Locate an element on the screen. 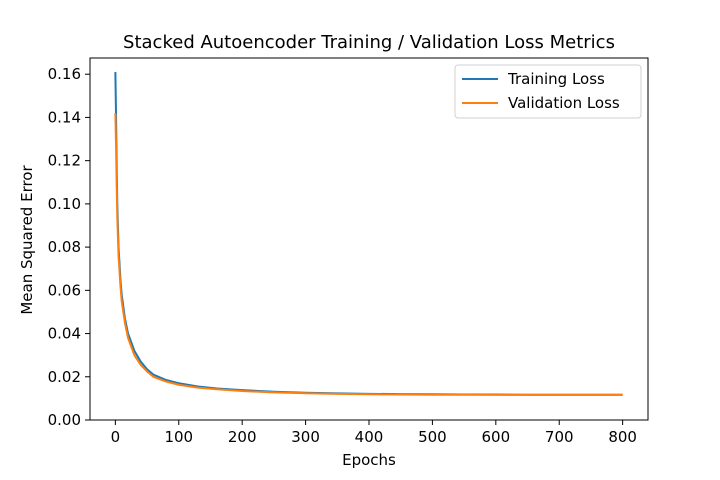  x-tick-label: 100 is located at coordinates (178, 437).